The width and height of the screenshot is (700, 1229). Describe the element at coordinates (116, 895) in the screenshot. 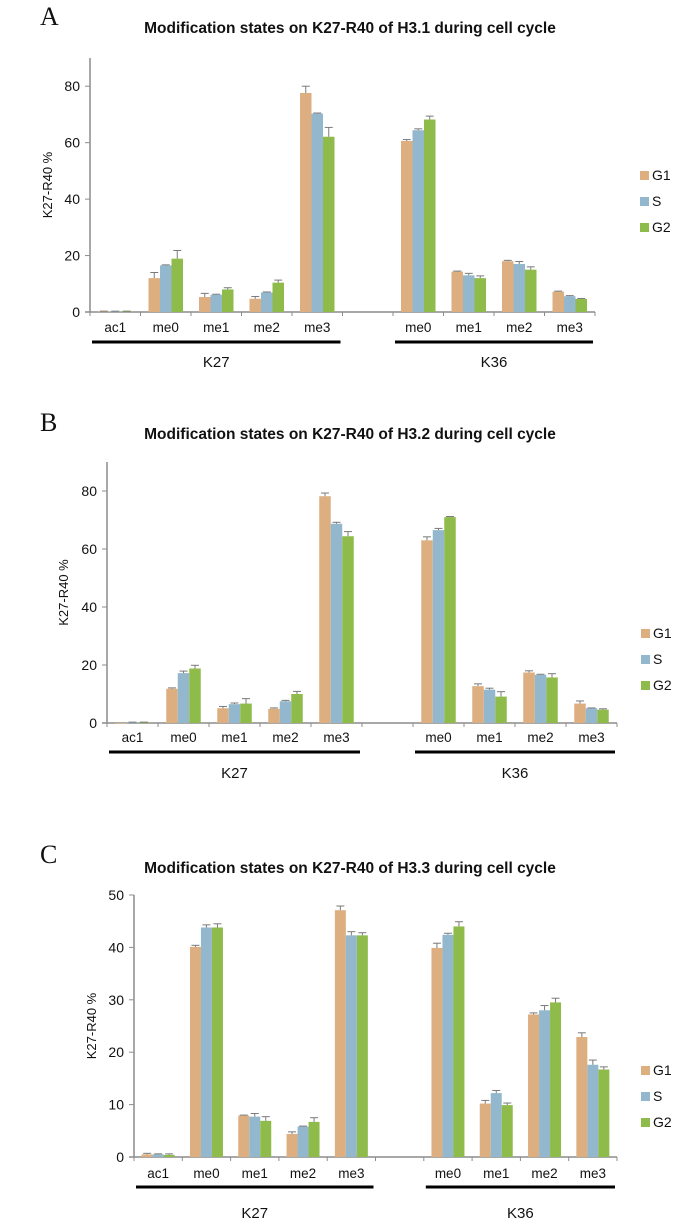

I see `y-tick-label: 50` at that location.